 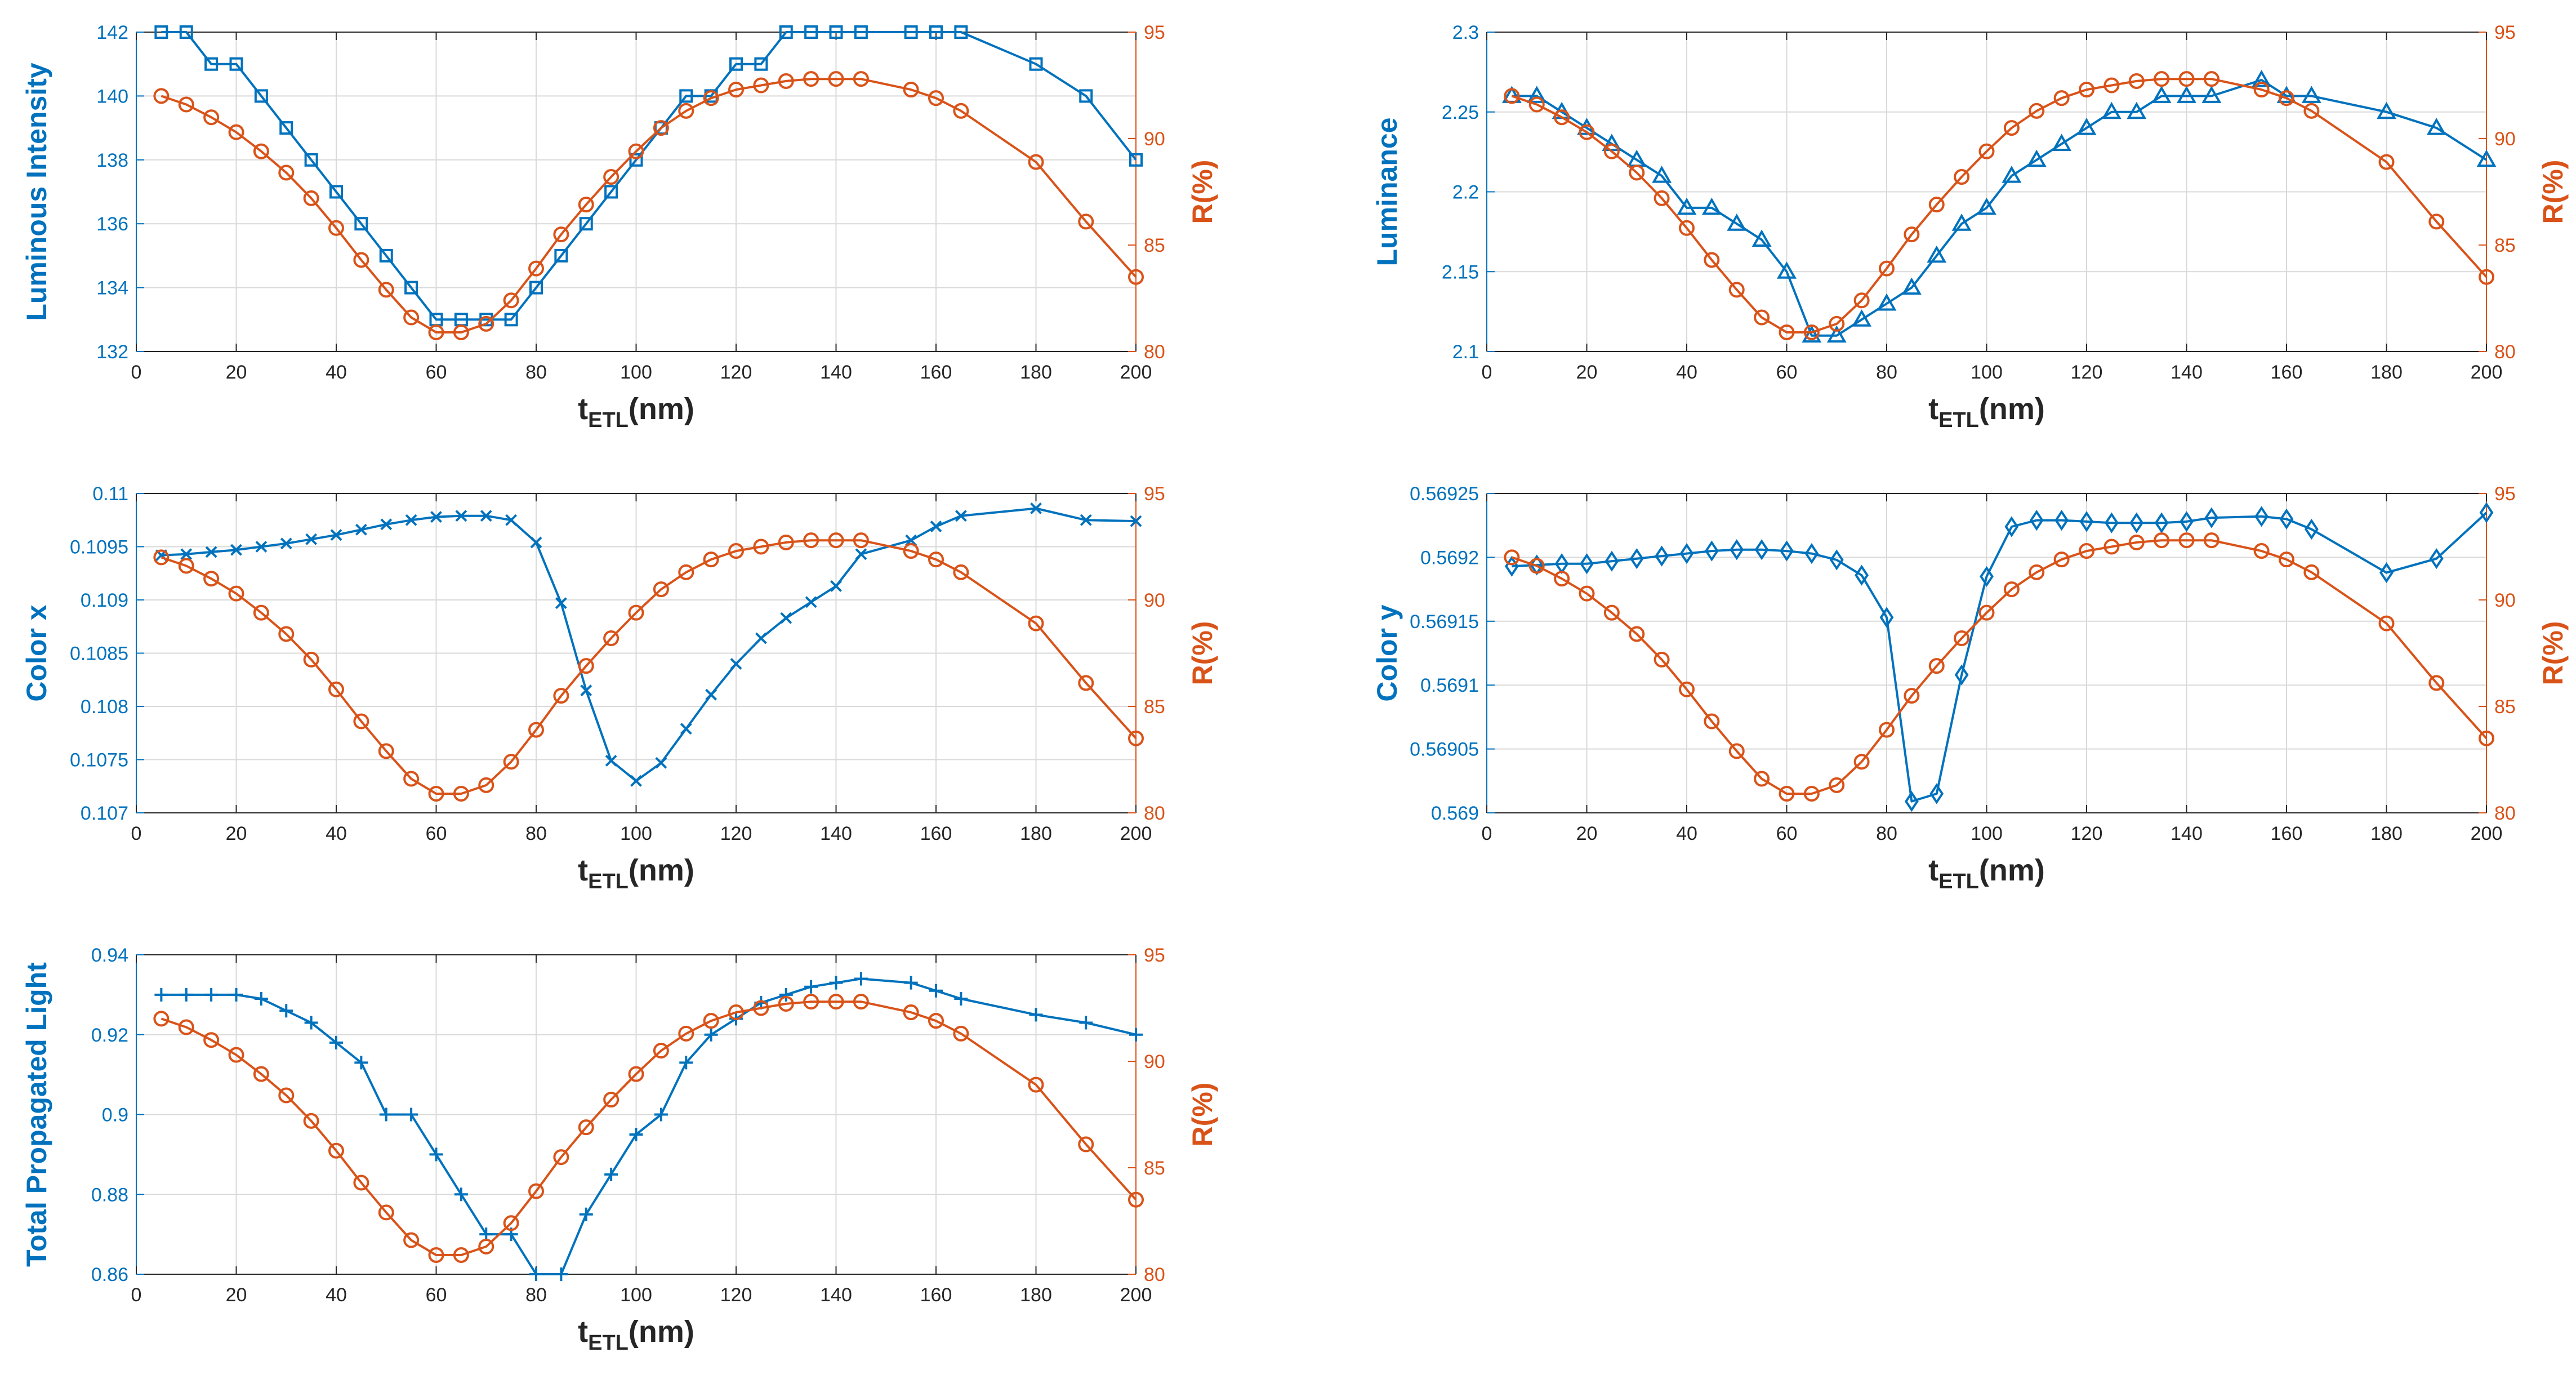 What do you see at coordinates (1445, 622) in the screenshot?
I see `y-tick-label-left: 0.56915` at bounding box center [1445, 622].